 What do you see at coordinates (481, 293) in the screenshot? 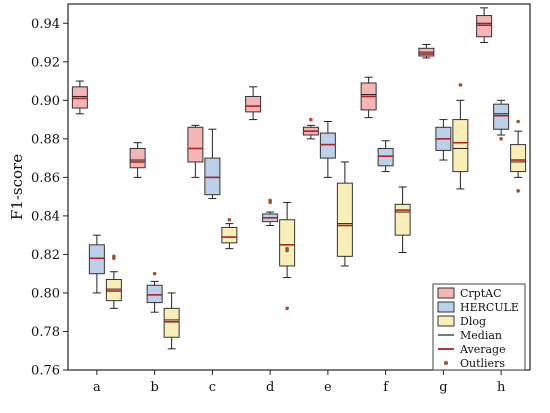
I see `legend-label: CrptAC` at bounding box center [481, 293].